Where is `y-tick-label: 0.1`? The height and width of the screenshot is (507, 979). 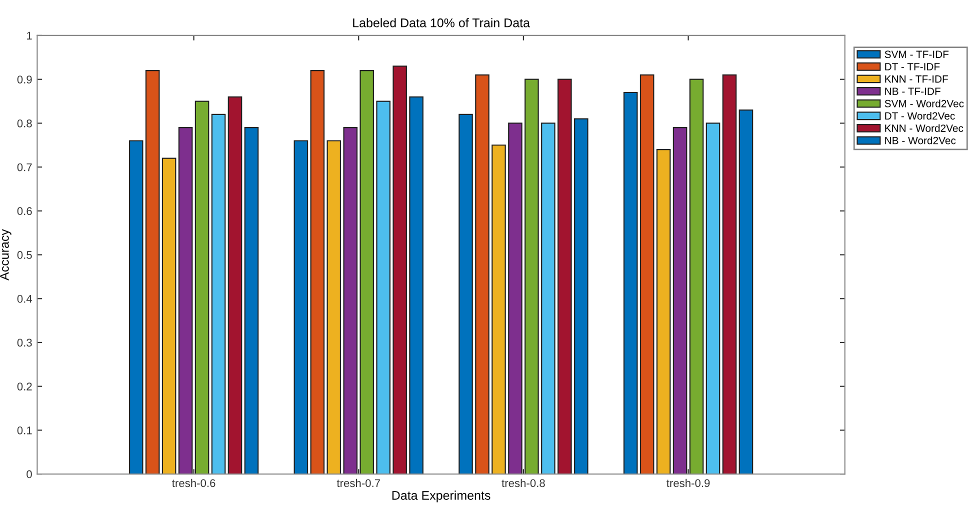
y-tick-label: 0.1 is located at coordinates (24, 430).